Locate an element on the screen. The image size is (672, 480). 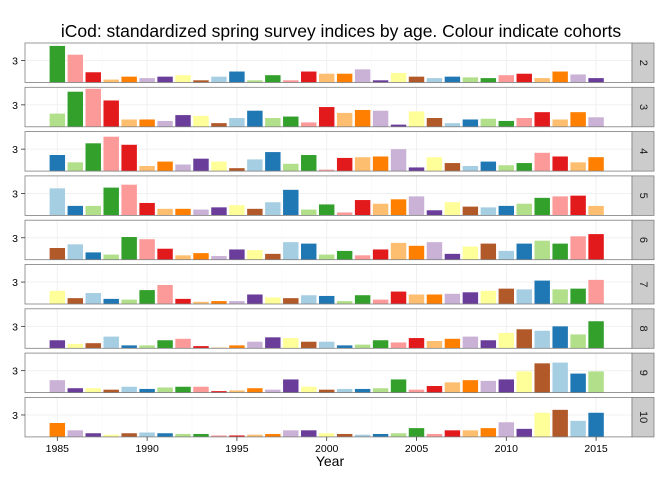
bar-age3-1999 is located at coordinates (309, 124).